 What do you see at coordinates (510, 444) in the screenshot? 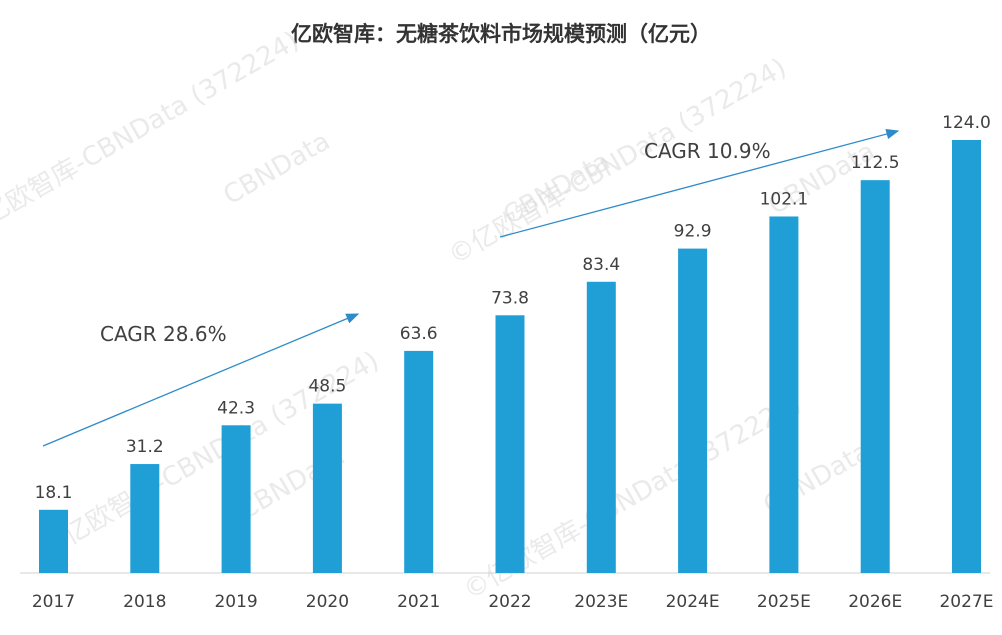
I see `bar-2022` at bounding box center [510, 444].